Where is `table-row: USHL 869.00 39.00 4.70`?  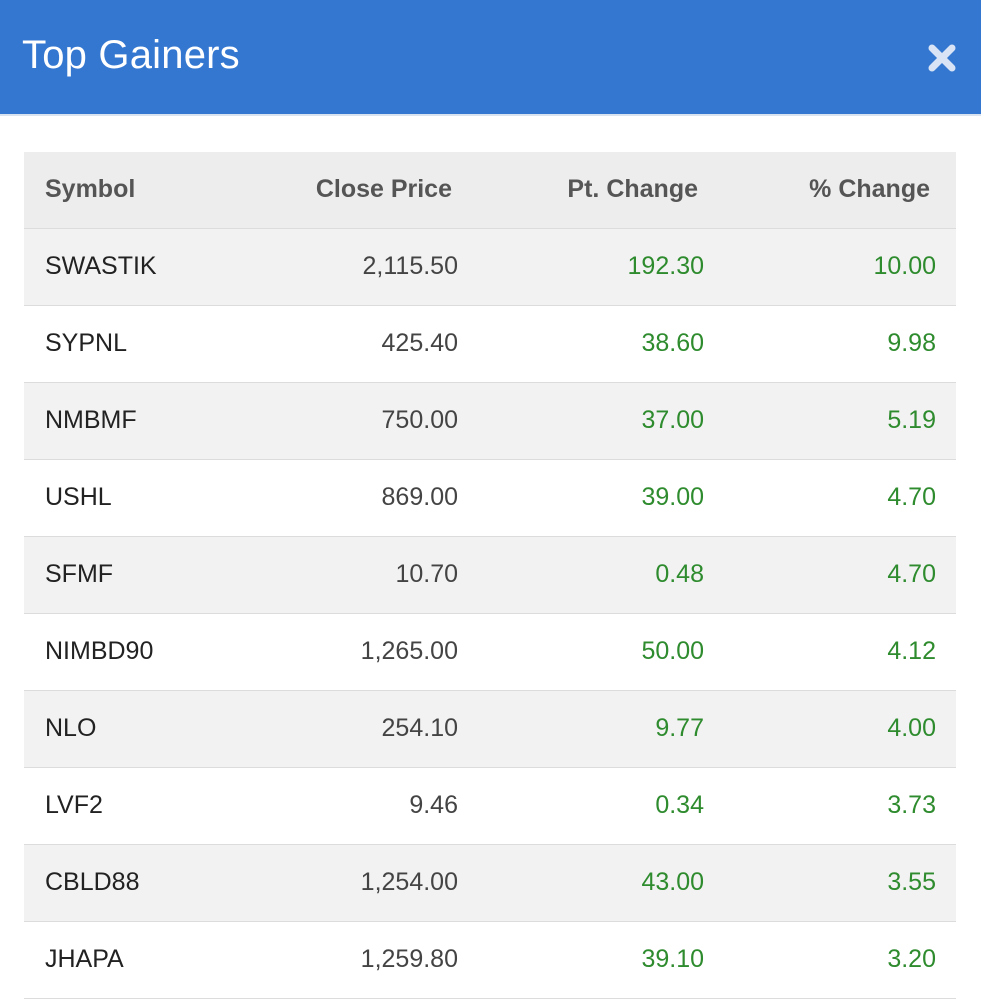 table-row: USHL 869.00 39.00 4.70 is located at coordinates (490, 498).